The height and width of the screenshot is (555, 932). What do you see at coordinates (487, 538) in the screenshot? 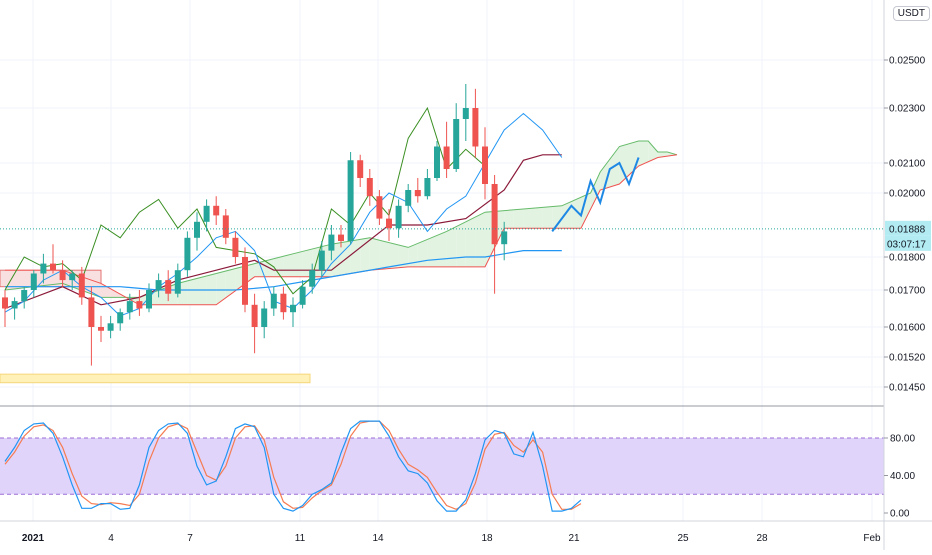
I see `x-tick-label: 18` at bounding box center [487, 538].